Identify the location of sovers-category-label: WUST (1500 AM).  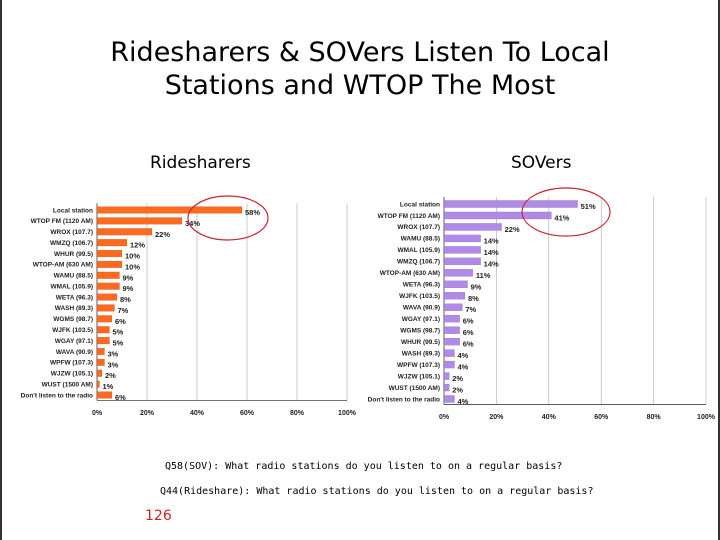
(414, 388).